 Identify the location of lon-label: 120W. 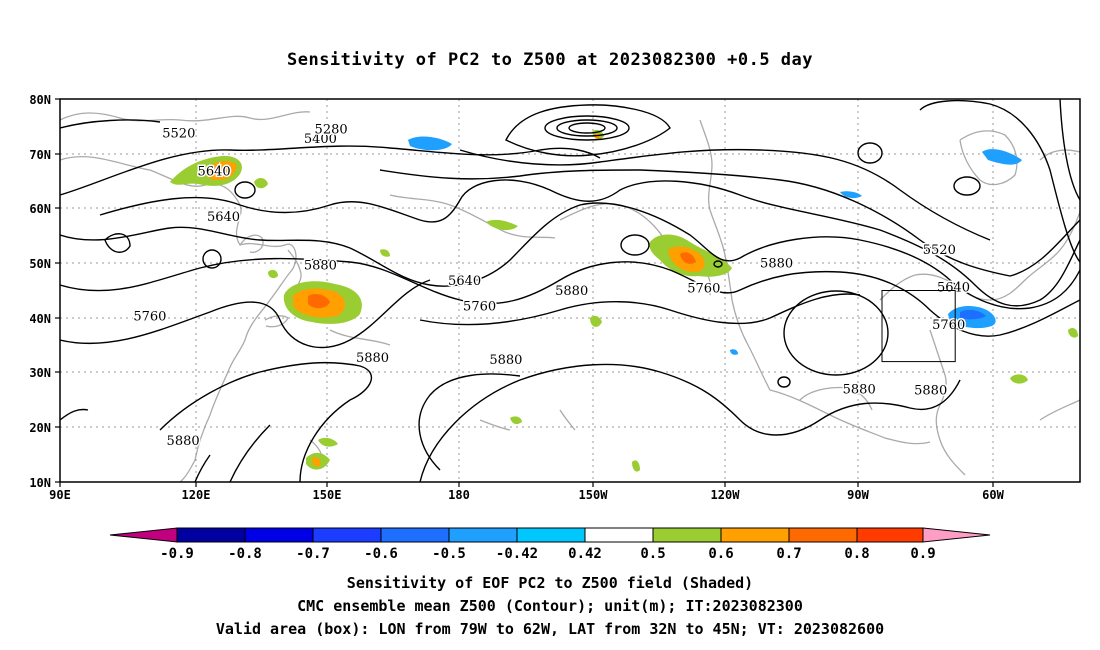
(726, 495).